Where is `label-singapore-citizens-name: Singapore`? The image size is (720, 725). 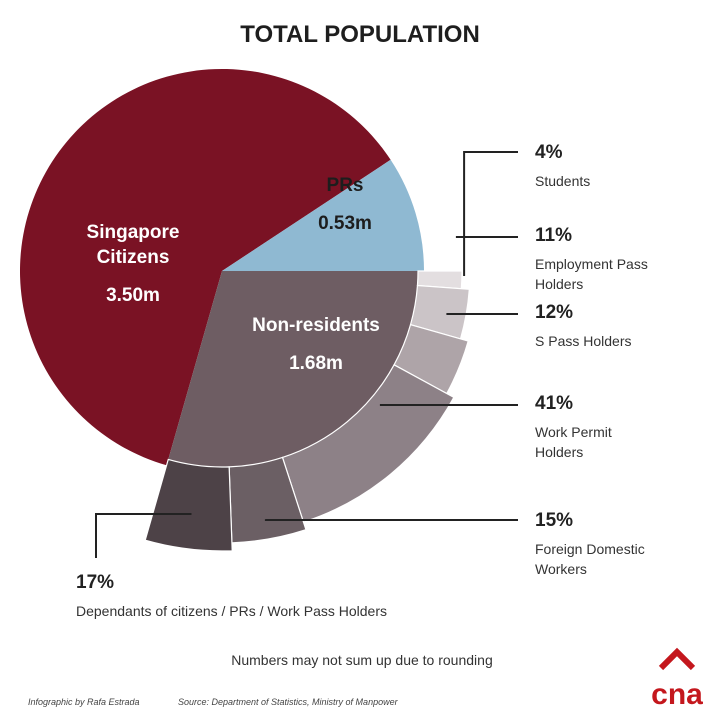
label-singapore-citizens-name: Singapore is located at coordinates (133, 232).